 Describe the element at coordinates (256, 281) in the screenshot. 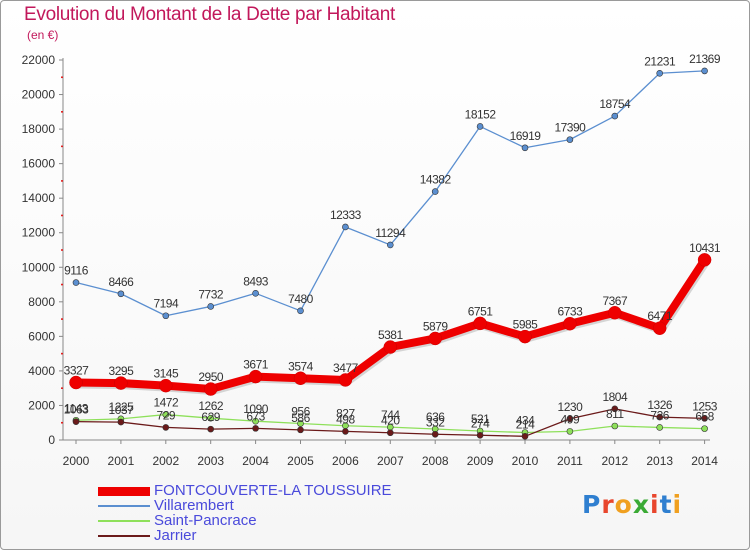

I see `data-label: 8493` at that location.